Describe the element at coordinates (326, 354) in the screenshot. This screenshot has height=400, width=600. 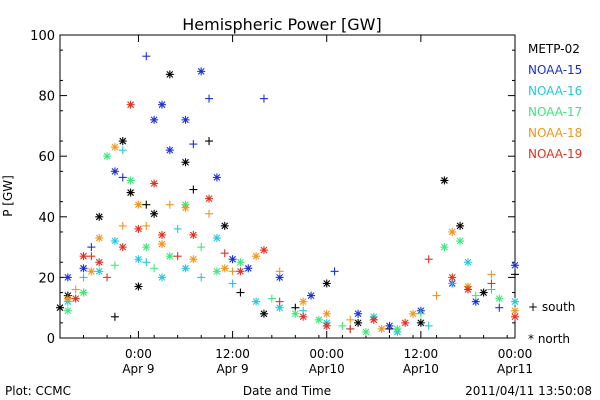
I see `x-tick-time: 00:00` at that location.